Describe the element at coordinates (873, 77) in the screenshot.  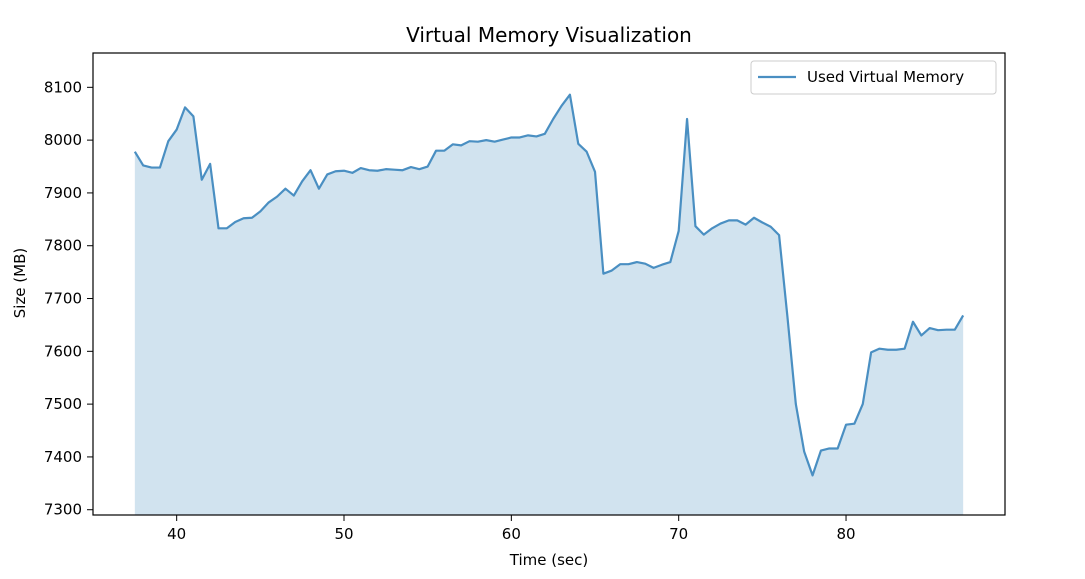
I see `legend-box` at that location.